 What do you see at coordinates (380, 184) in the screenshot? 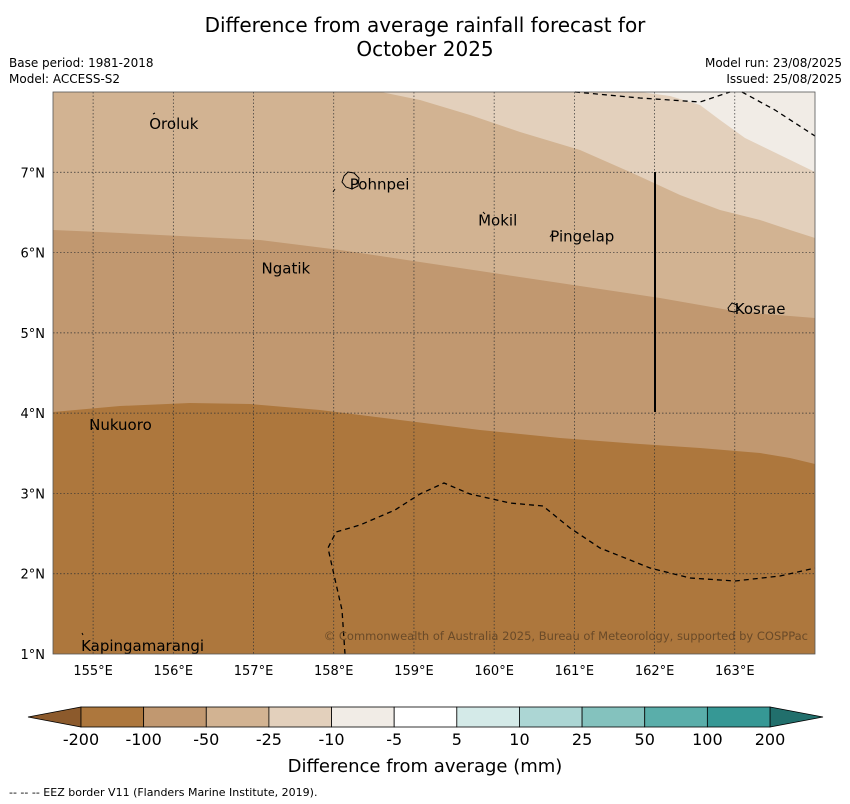
I see `place-label-pohnpei: Pohnpei` at bounding box center [380, 184].